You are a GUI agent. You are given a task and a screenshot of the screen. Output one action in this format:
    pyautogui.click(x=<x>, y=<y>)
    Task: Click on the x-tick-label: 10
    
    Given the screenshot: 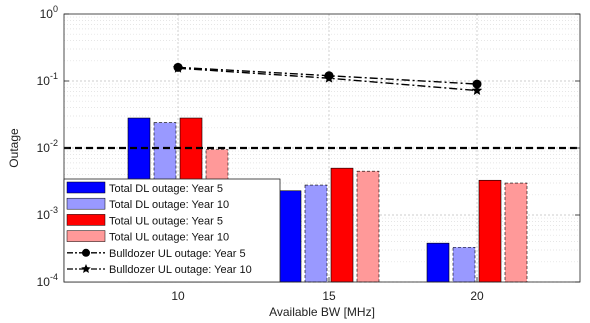 What is the action you would take?
    pyautogui.click(x=178, y=296)
    